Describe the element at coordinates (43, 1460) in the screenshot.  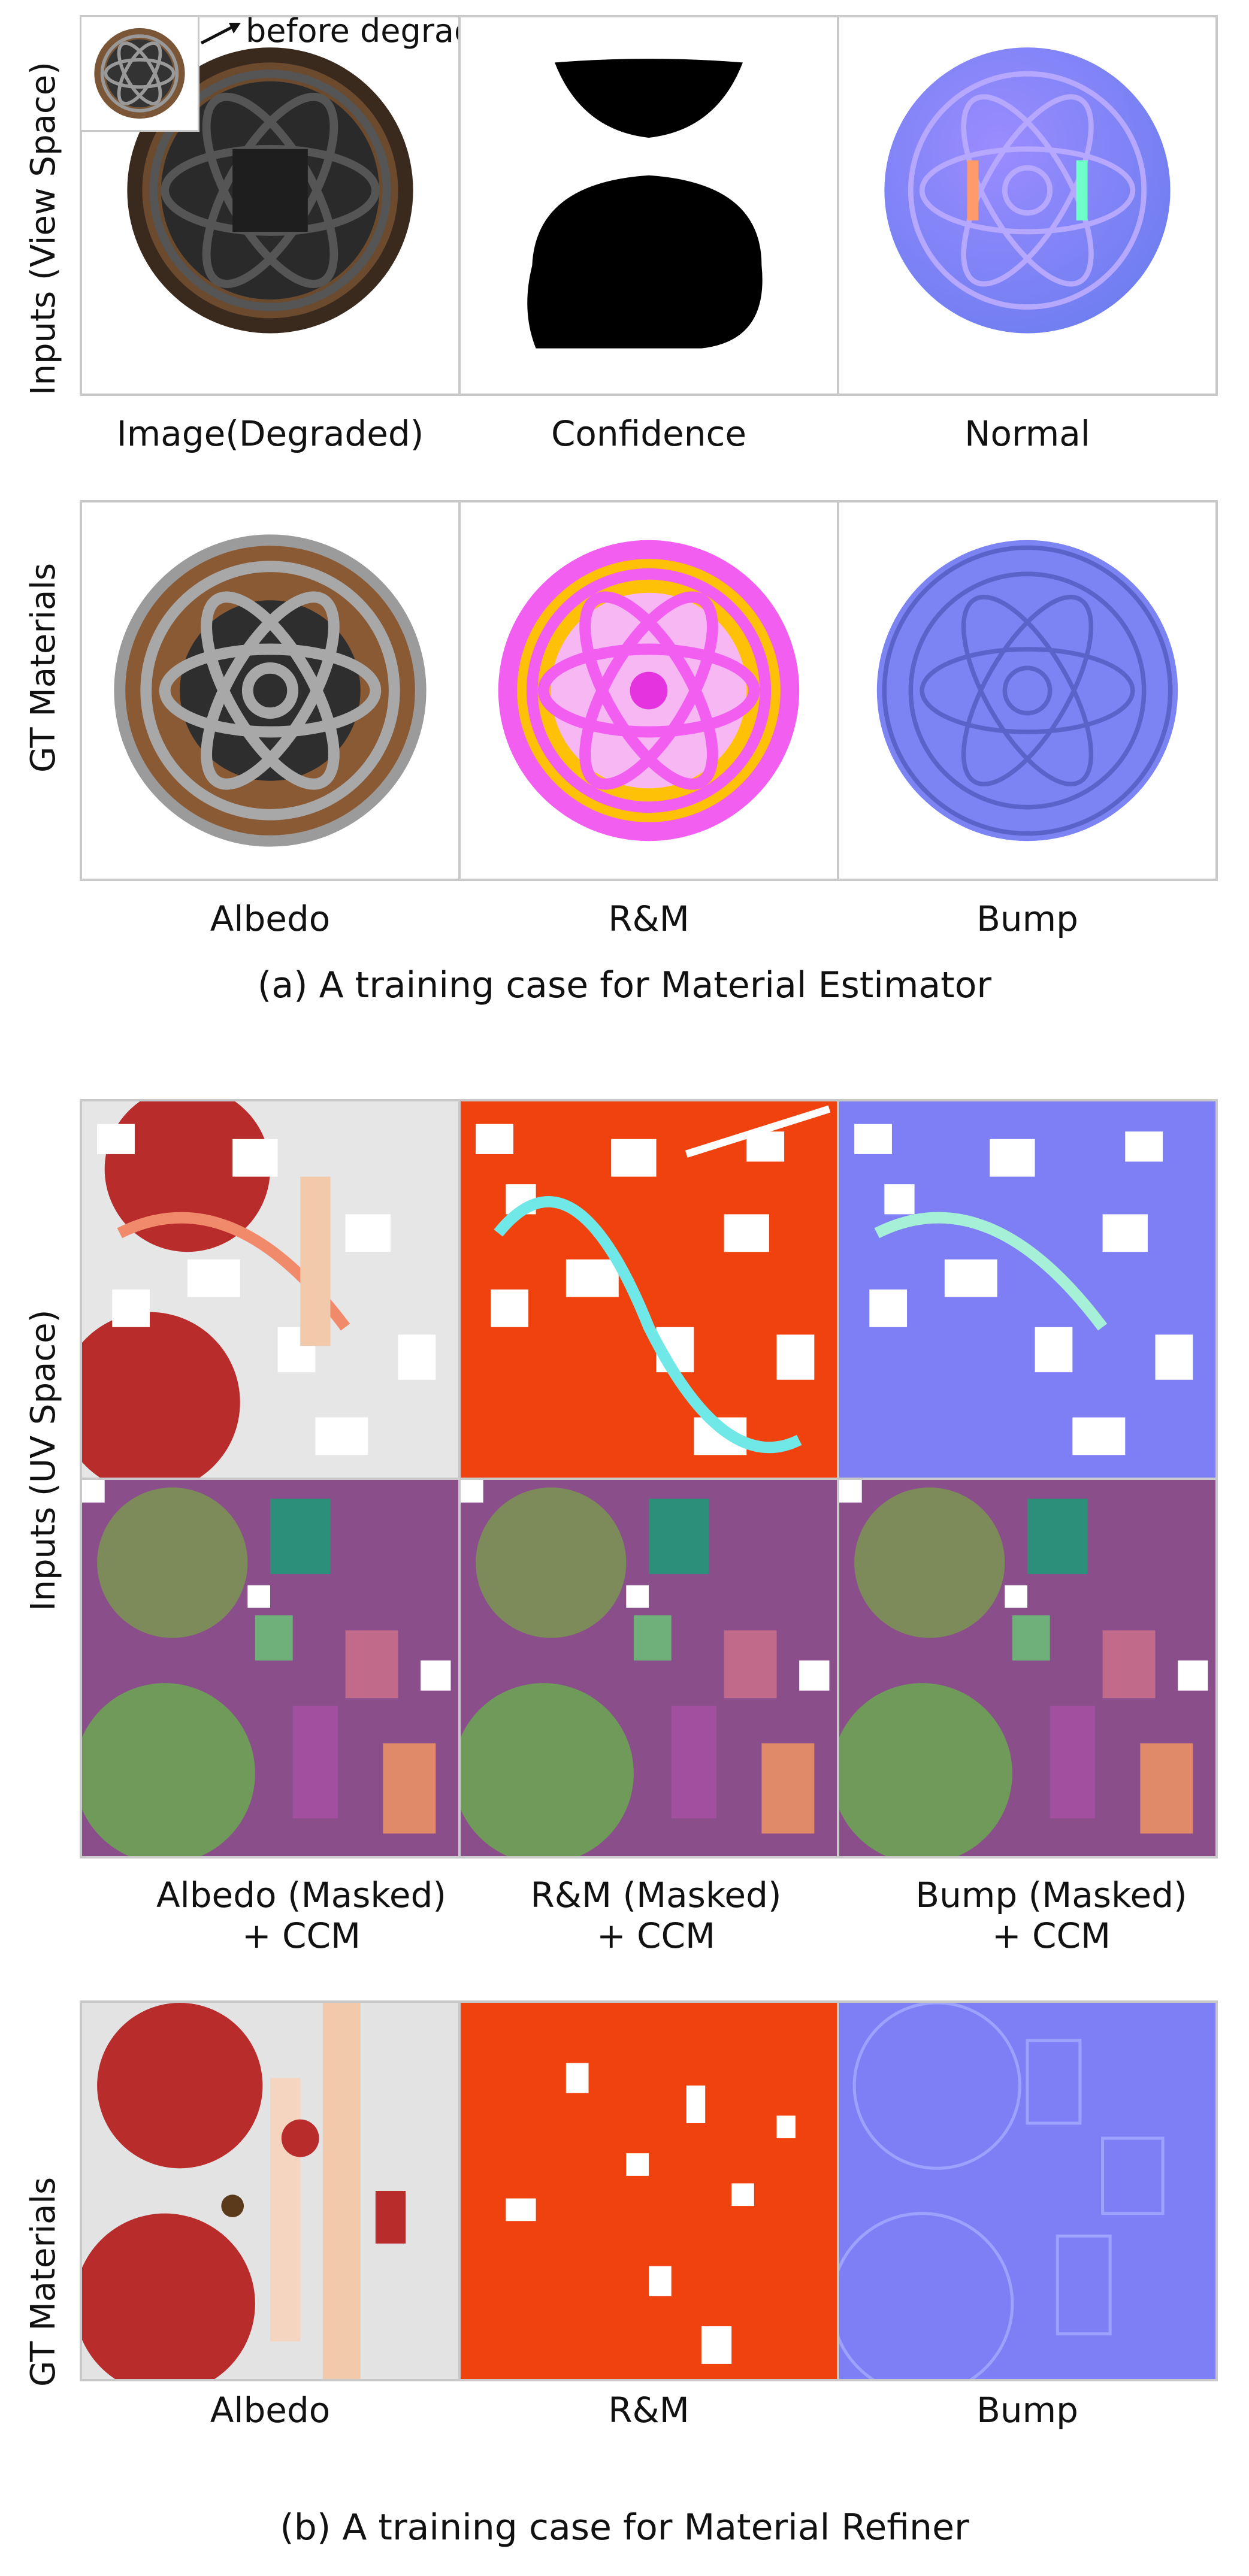
I see `row-label-uv-space-inputs: Inputs (UV Space)` at that location.